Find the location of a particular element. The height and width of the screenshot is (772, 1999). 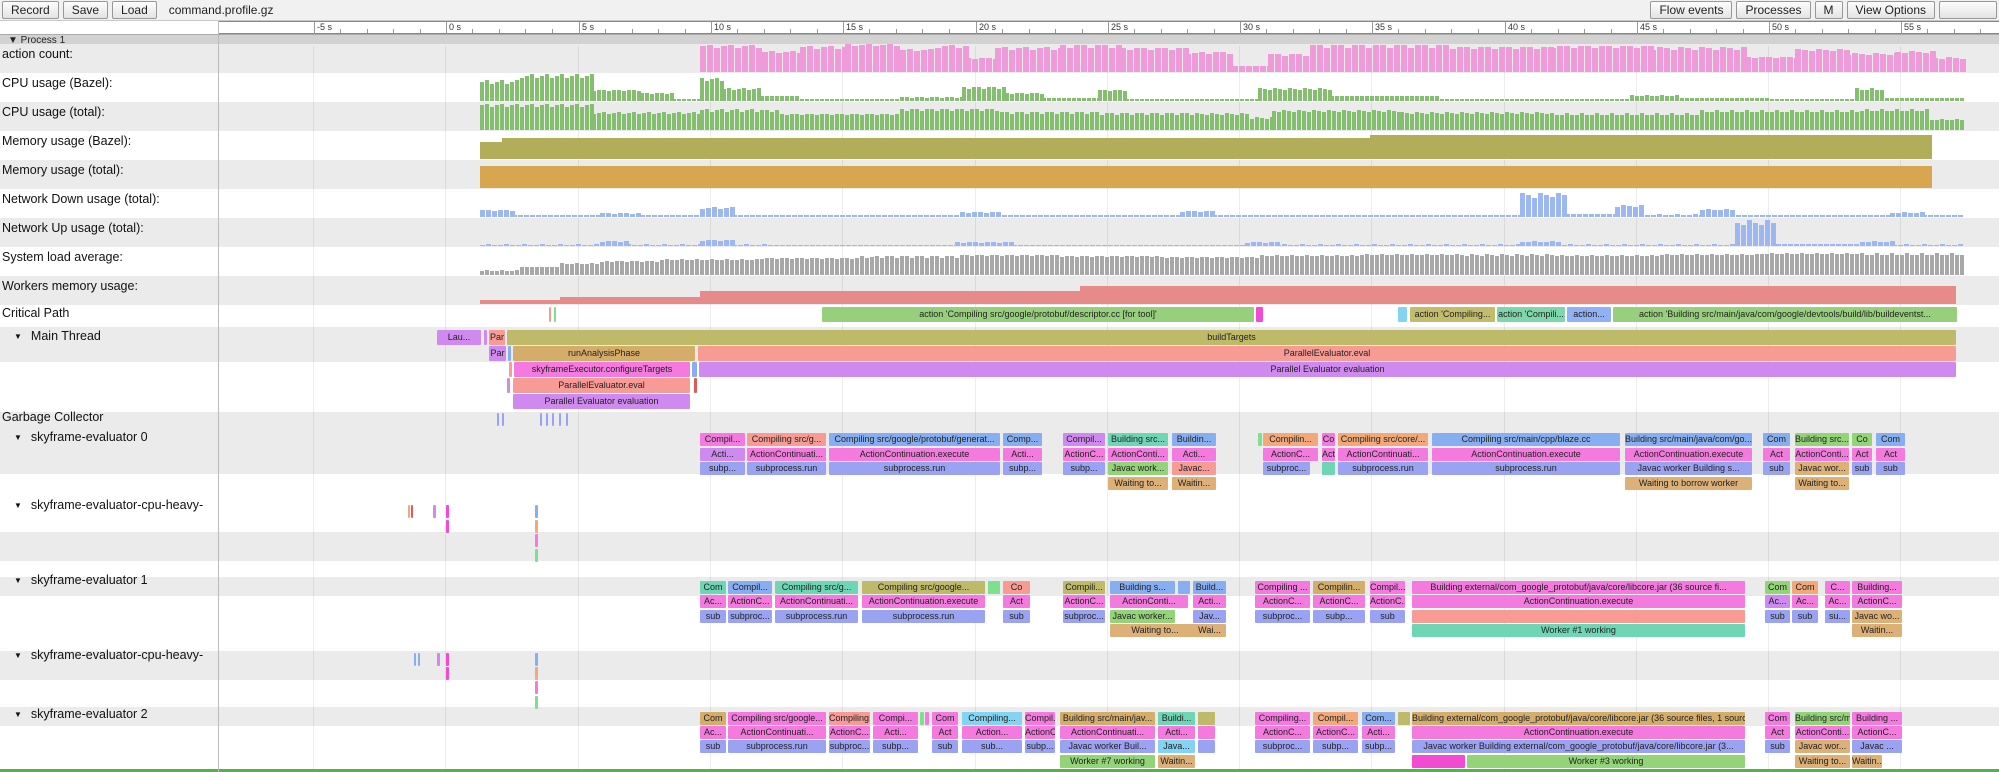

processes-button: Processes is located at coordinates (1773, 10).